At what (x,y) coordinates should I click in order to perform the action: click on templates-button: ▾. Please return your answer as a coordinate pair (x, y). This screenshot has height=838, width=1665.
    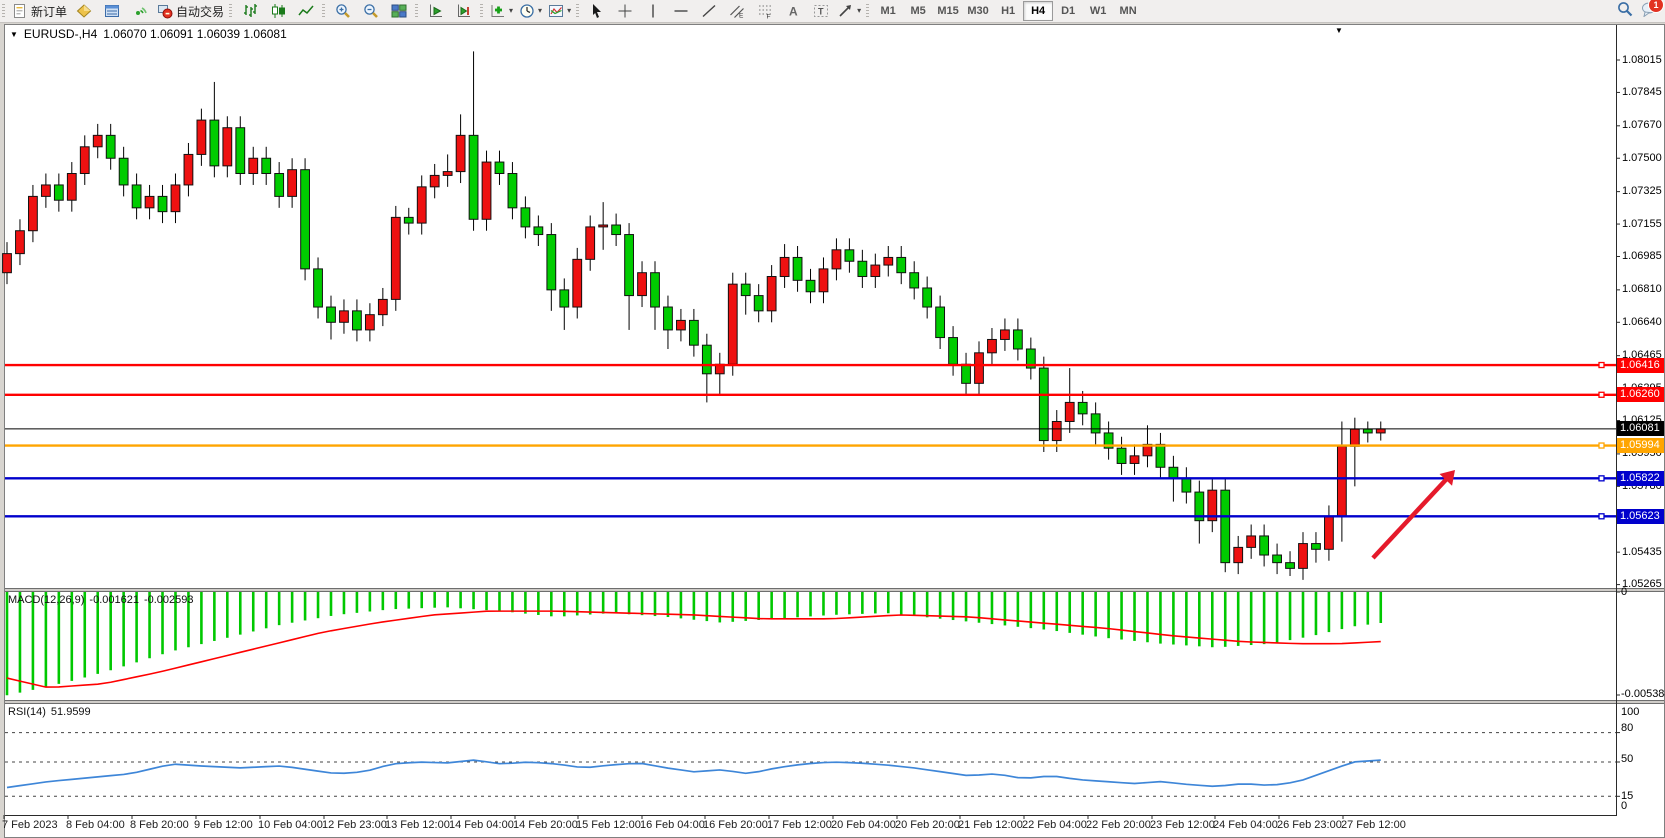
    Looking at the image, I should click on (559, 11).